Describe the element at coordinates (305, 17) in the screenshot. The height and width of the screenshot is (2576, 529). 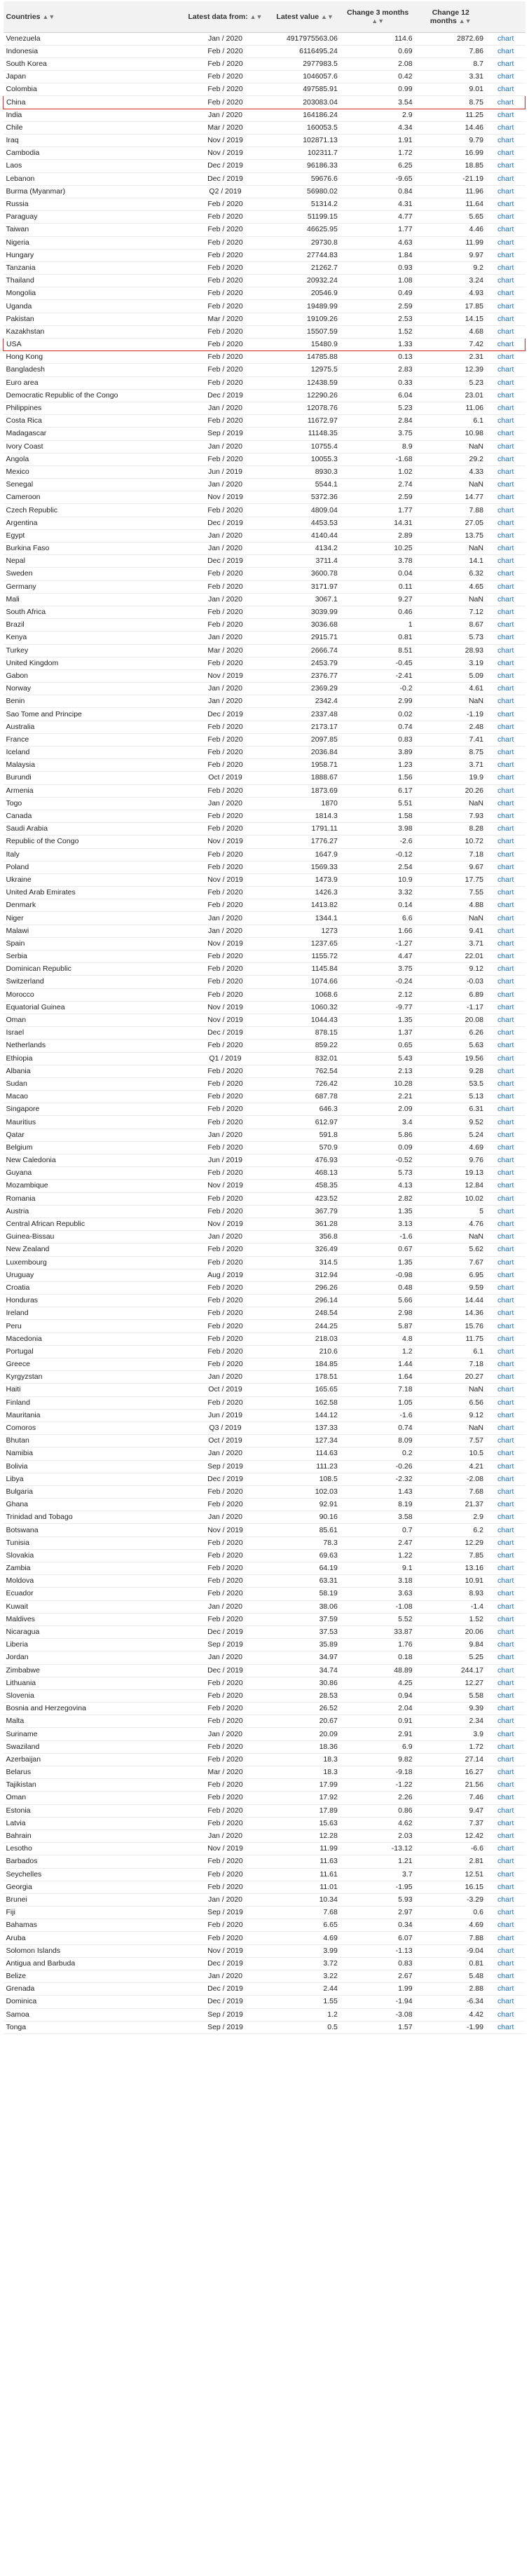
I see `col-header-latest-value: Latest value ▲▼` at that location.